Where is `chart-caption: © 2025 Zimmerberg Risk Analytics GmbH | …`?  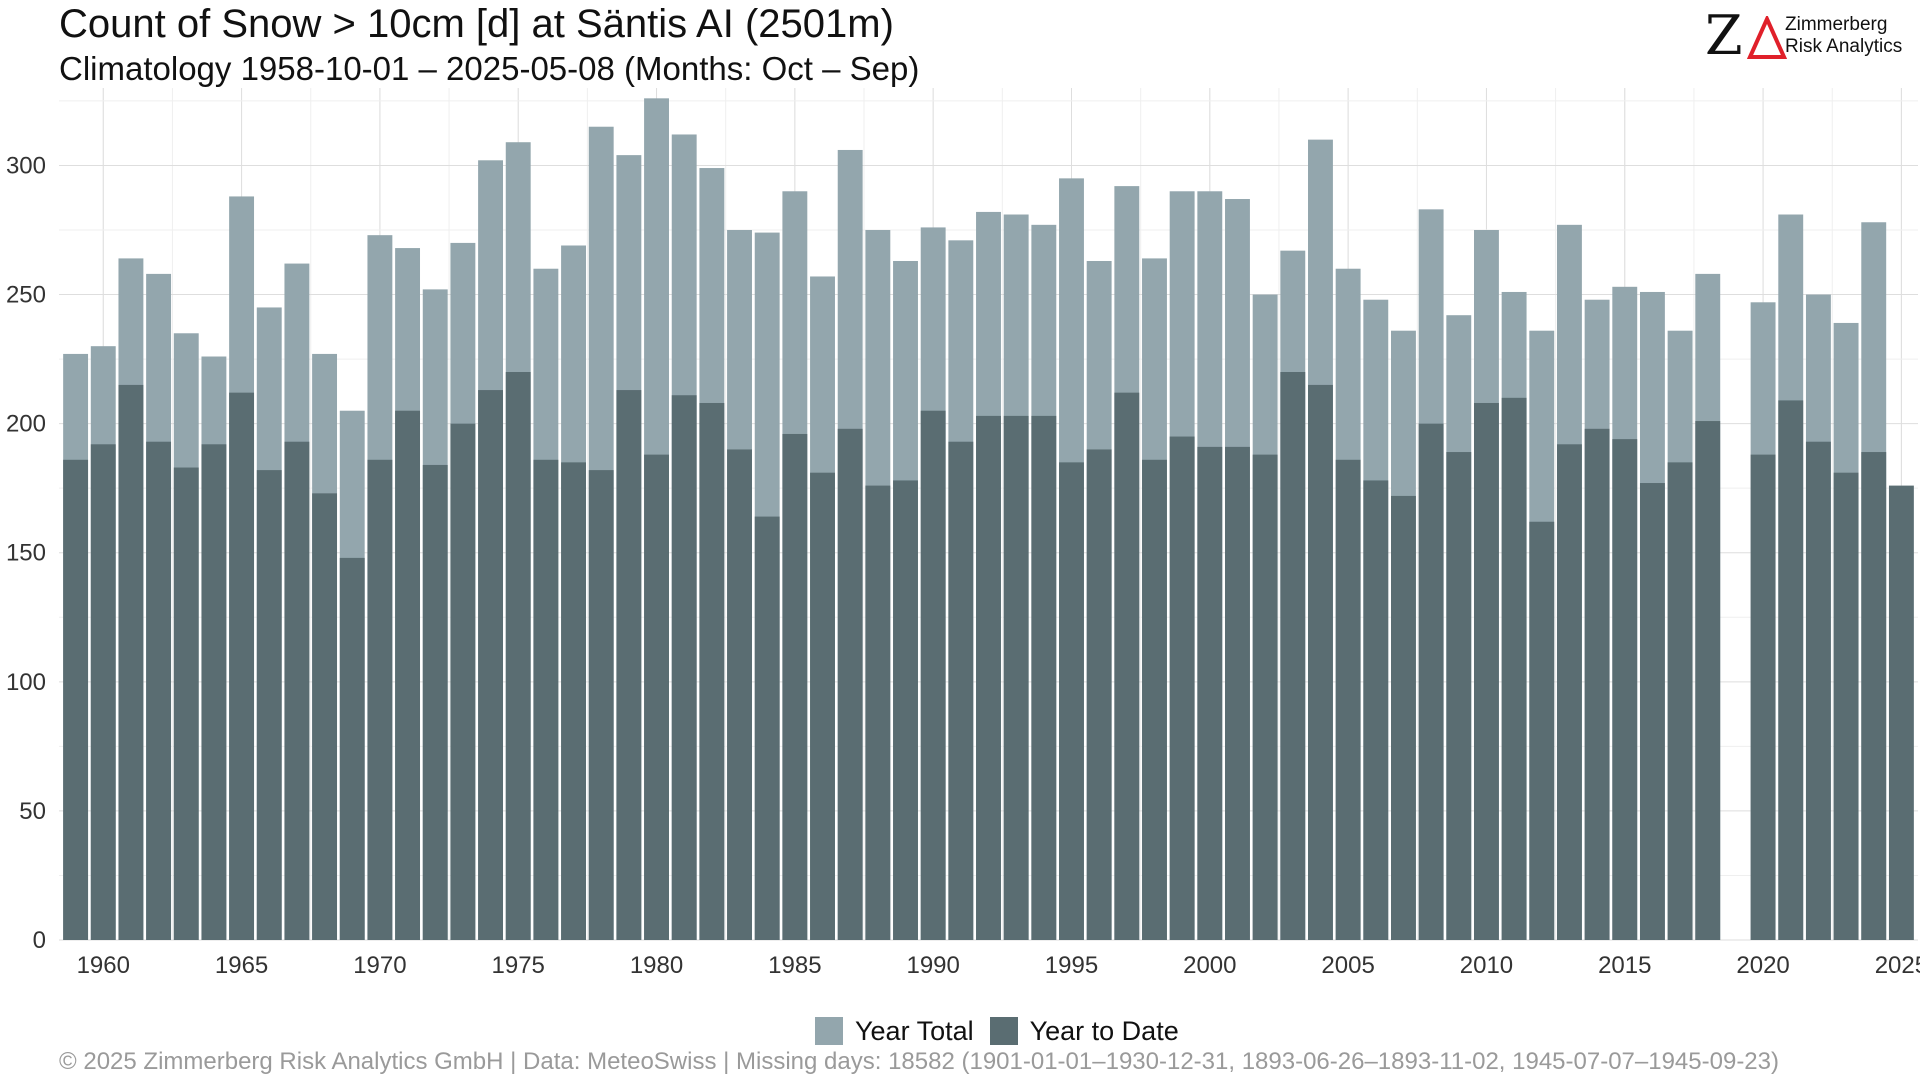 chart-caption: © 2025 Zimmerberg Risk Analytics GmbH | … is located at coordinates (919, 1061).